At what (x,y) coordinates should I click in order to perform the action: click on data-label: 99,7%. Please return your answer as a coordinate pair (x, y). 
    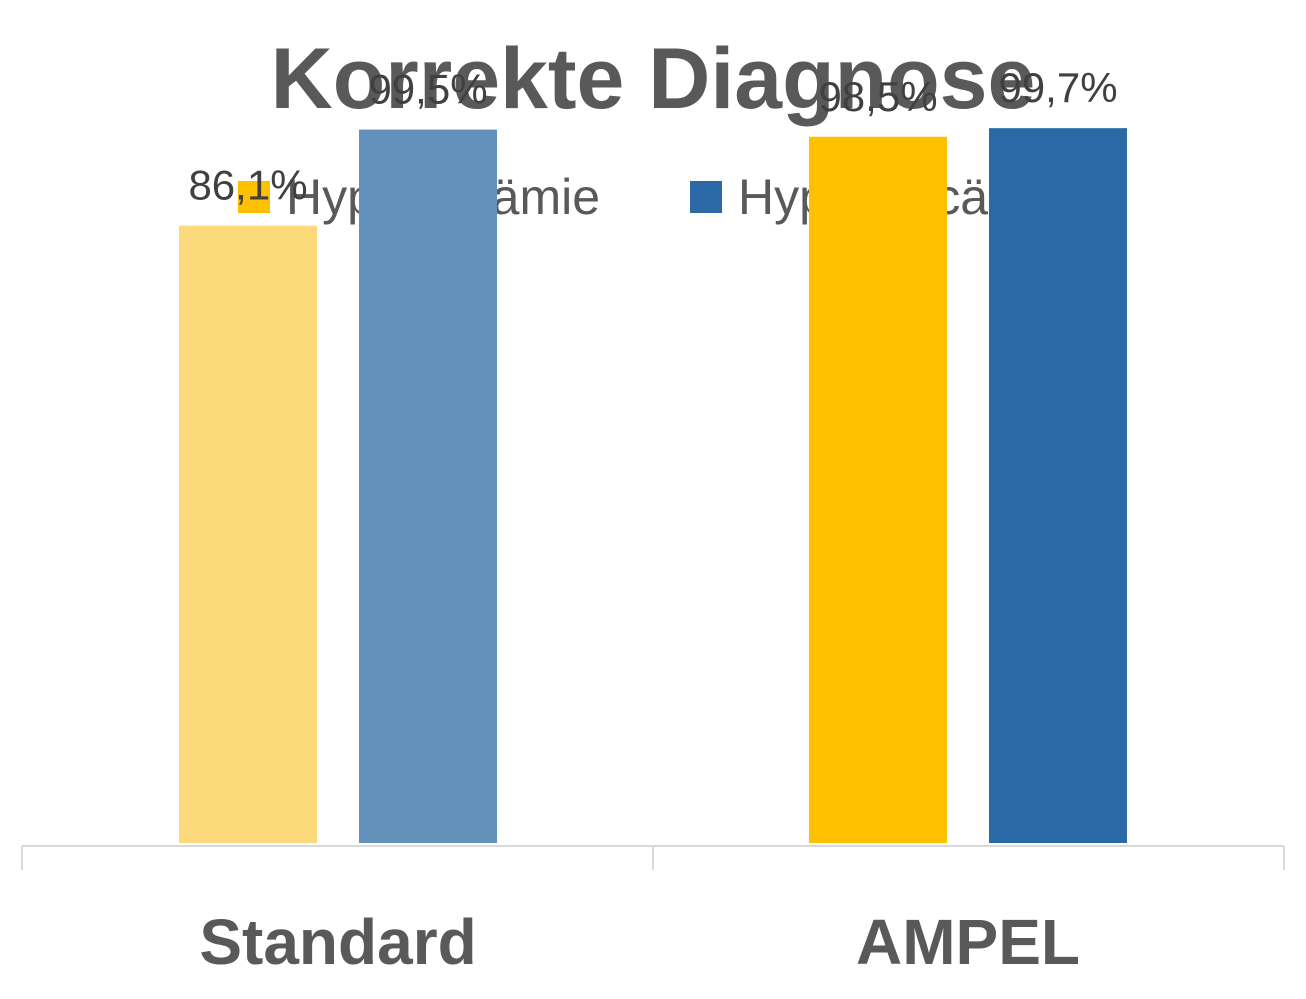
    Looking at the image, I should click on (1057, 87).